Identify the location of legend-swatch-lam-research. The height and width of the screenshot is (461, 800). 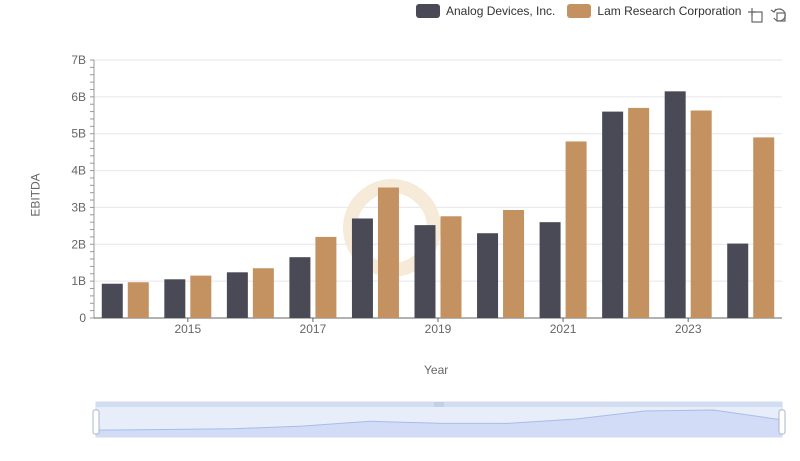
(579, 11).